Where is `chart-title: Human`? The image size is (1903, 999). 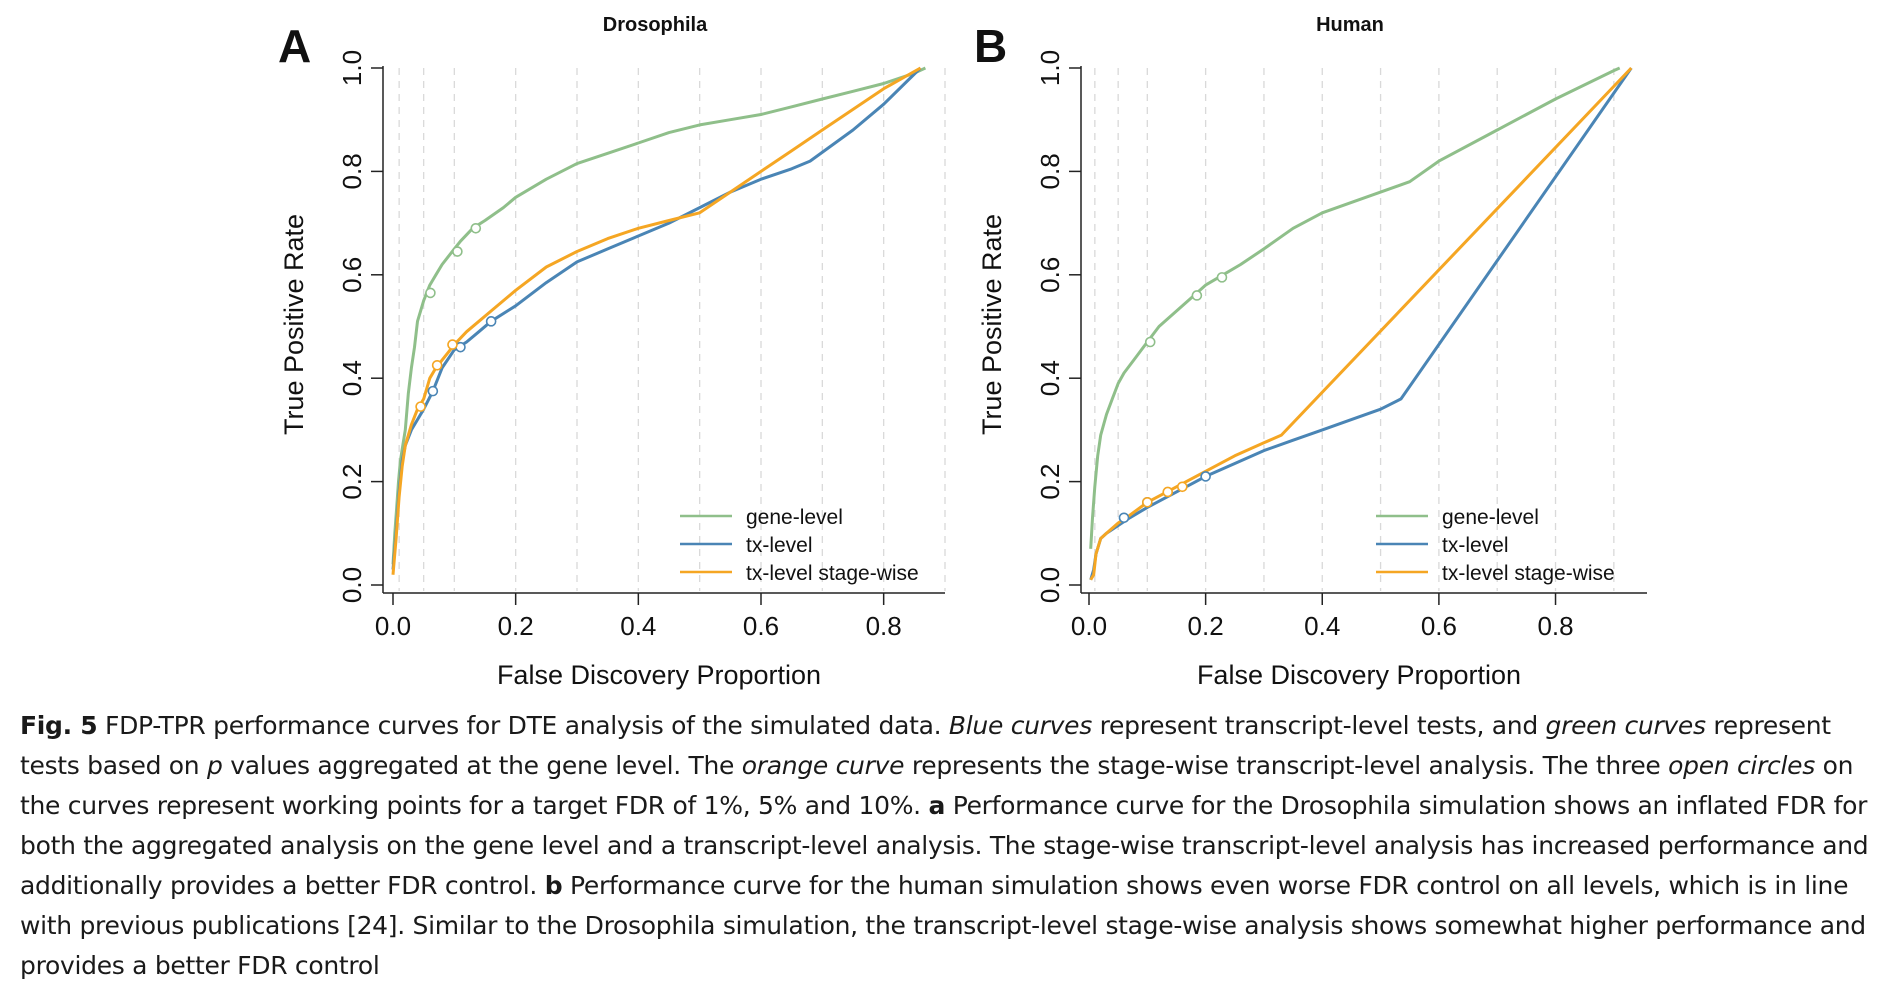
chart-title: Human is located at coordinates (1350, 25).